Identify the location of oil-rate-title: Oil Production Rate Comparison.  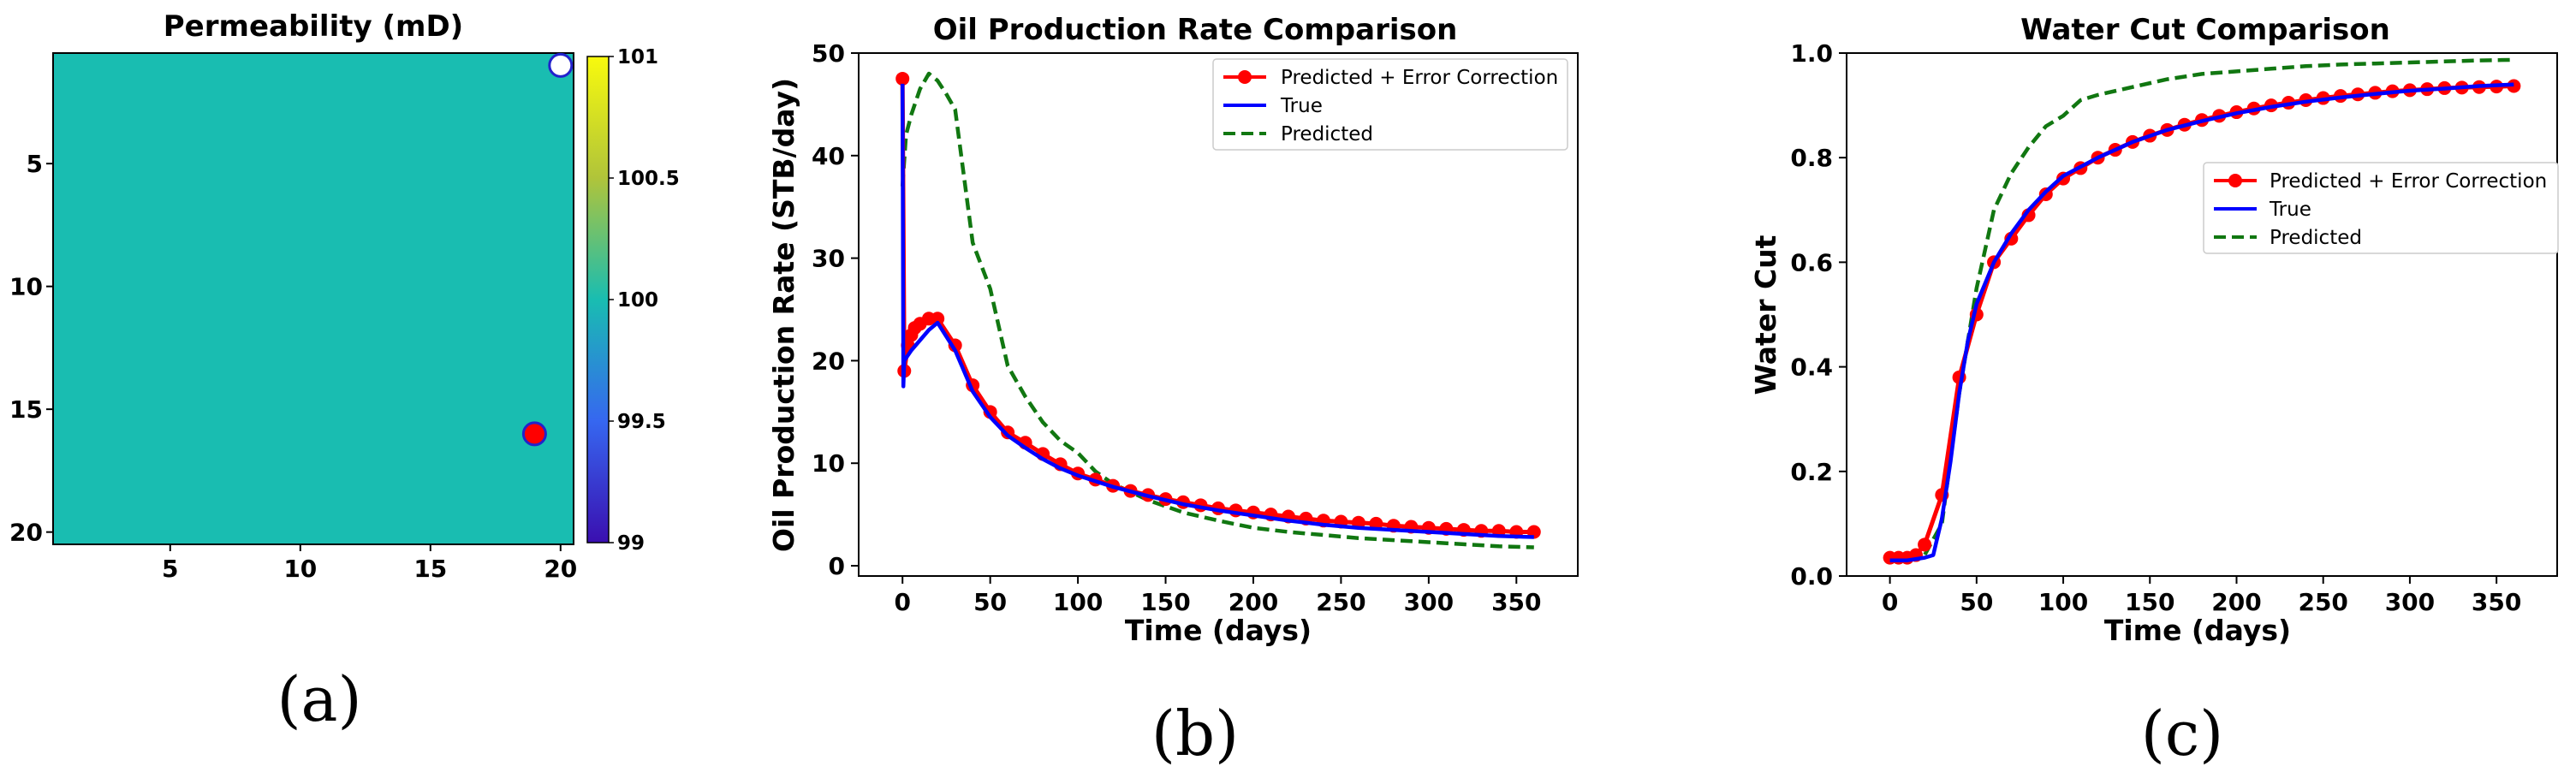
(1196, 30).